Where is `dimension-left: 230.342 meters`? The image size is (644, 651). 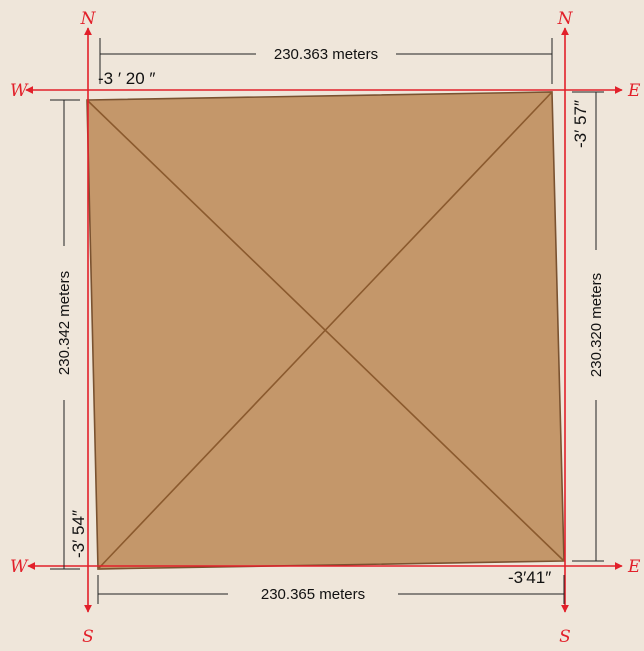
dimension-left: 230.342 meters is located at coordinates (65, 334).